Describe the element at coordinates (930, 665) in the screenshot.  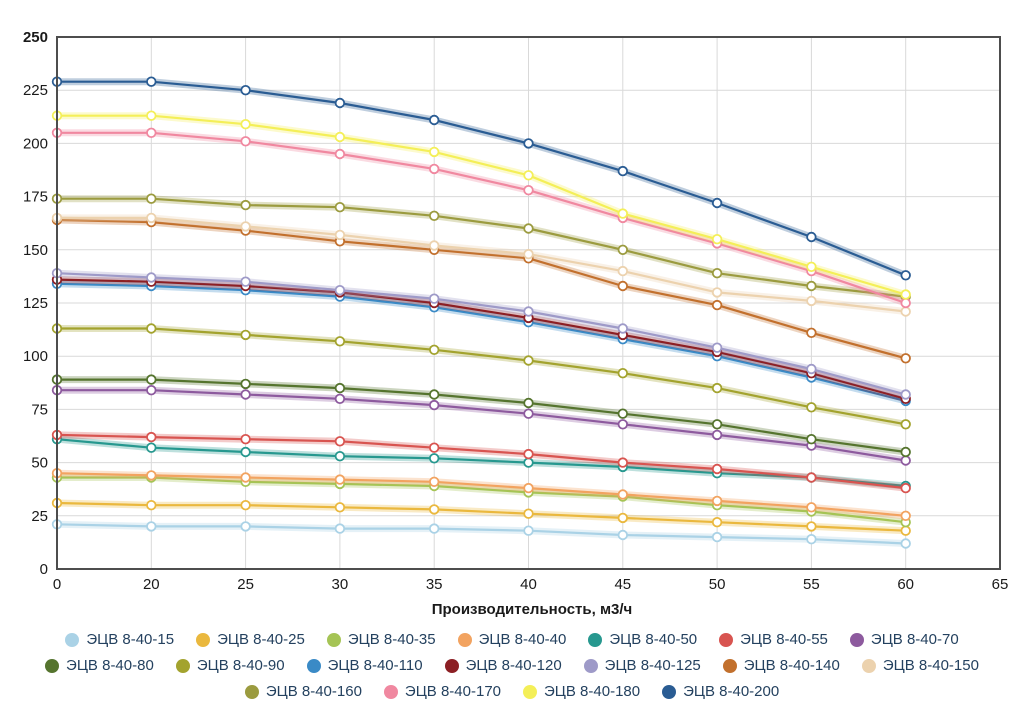
I see `legend-label: ЭЦВ 8-40-150` at that location.